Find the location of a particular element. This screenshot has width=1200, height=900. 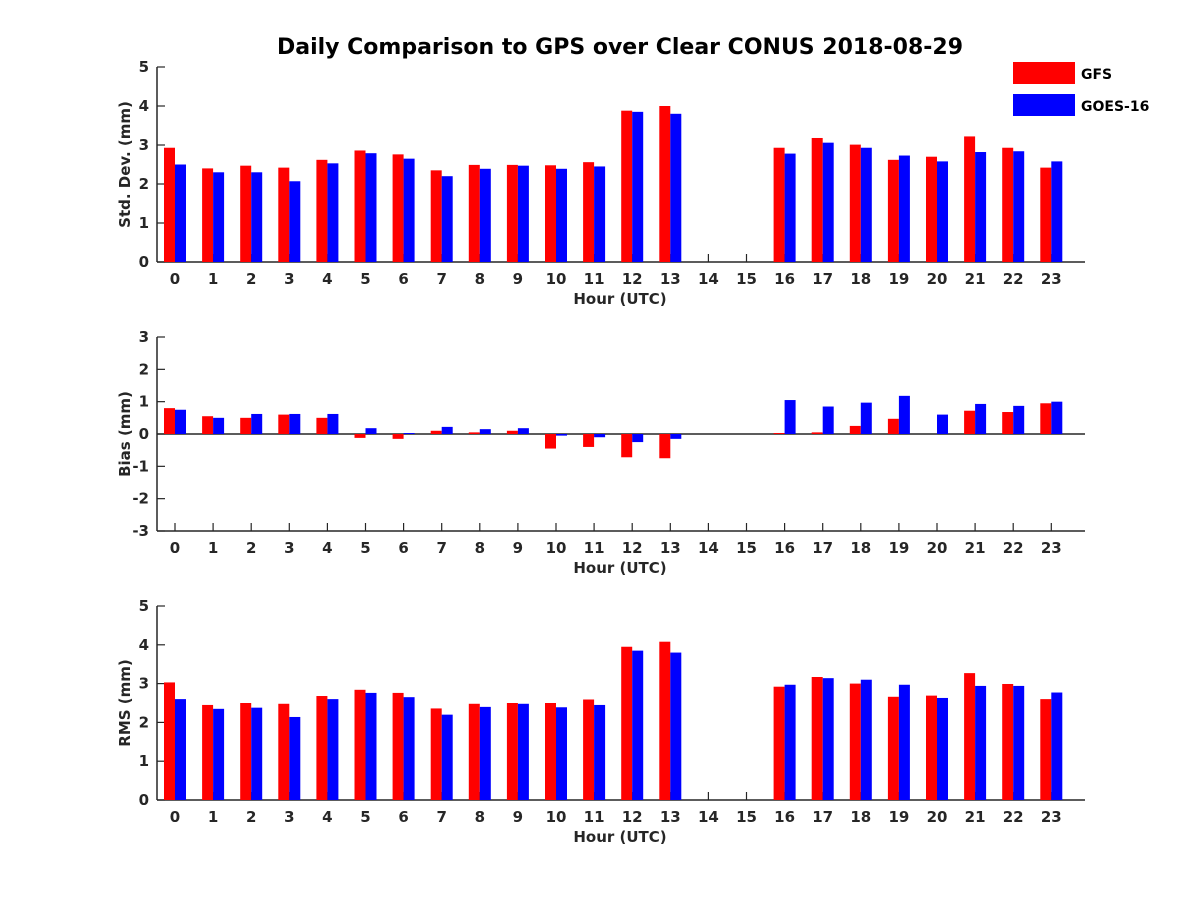

bias-x-tick-label: 12 is located at coordinates (632, 548).